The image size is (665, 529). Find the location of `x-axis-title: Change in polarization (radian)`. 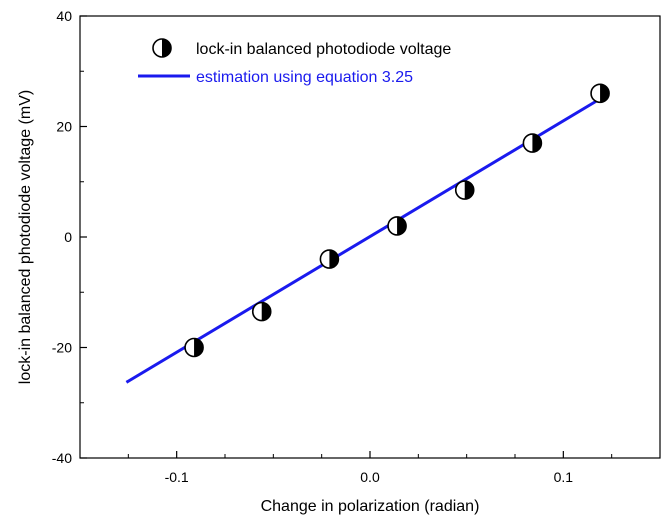

x-axis-title: Change in polarization (radian) is located at coordinates (370, 506).